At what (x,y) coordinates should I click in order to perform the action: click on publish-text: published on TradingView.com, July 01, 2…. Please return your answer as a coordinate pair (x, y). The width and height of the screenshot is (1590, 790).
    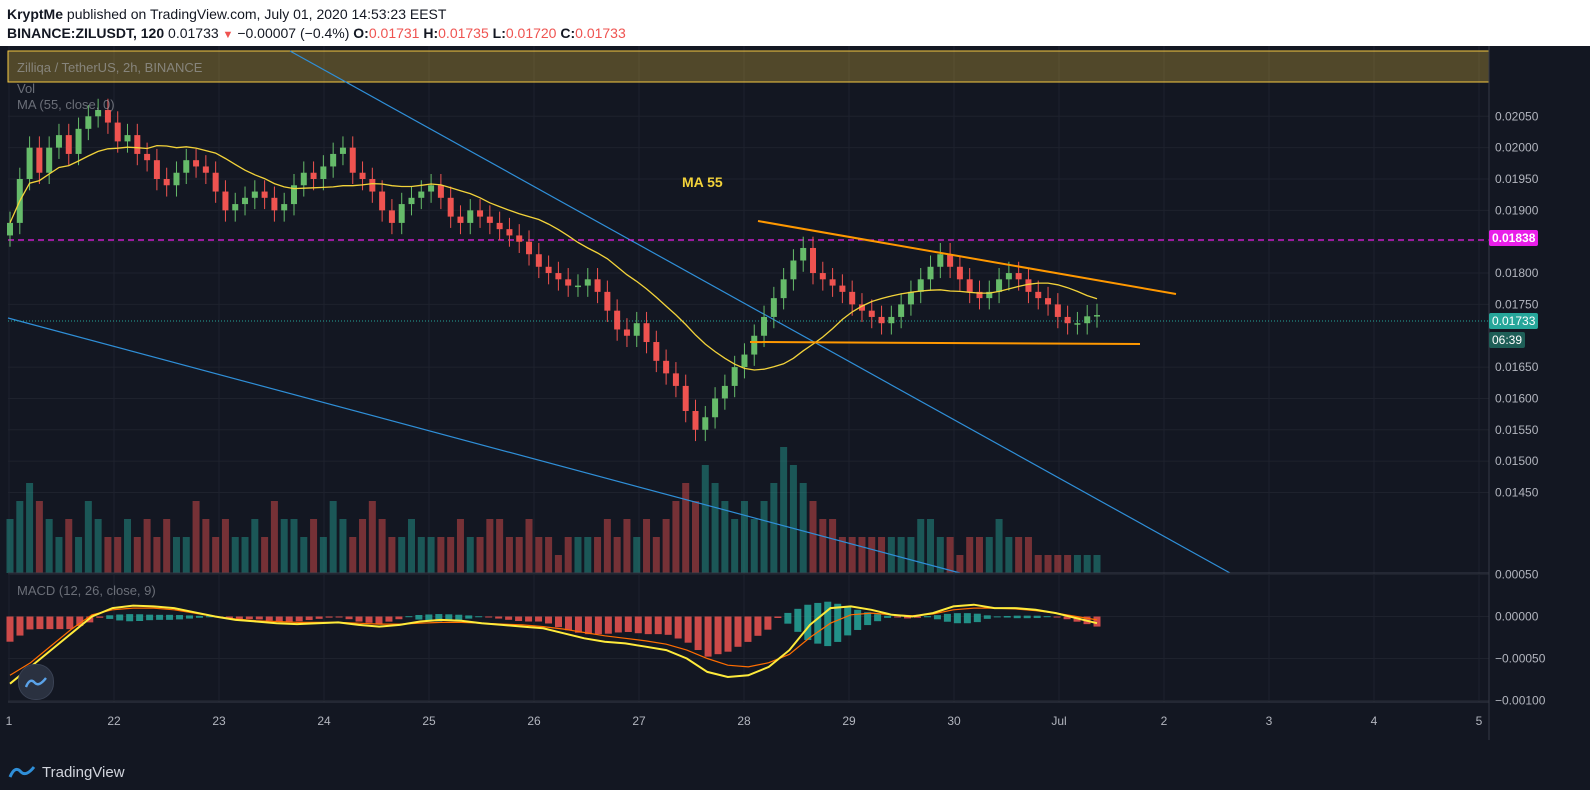
    Looking at the image, I should click on (255, 14).